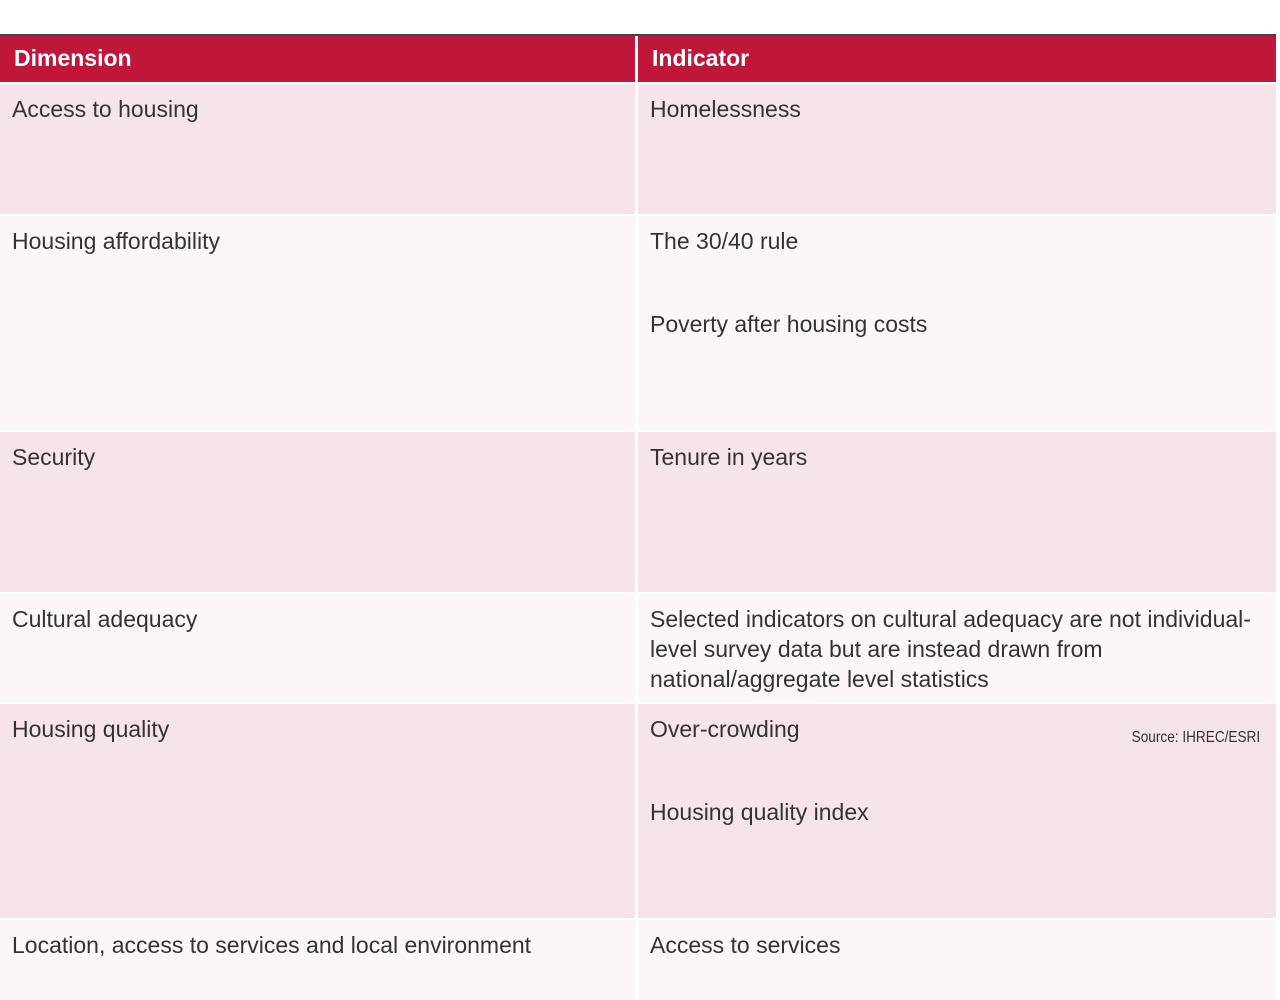 The height and width of the screenshot is (1000, 1280). What do you see at coordinates (789, 324) in the screenshot?
I see `indicator-text: Poverty after housing costs` at bounding box center [789, 324].